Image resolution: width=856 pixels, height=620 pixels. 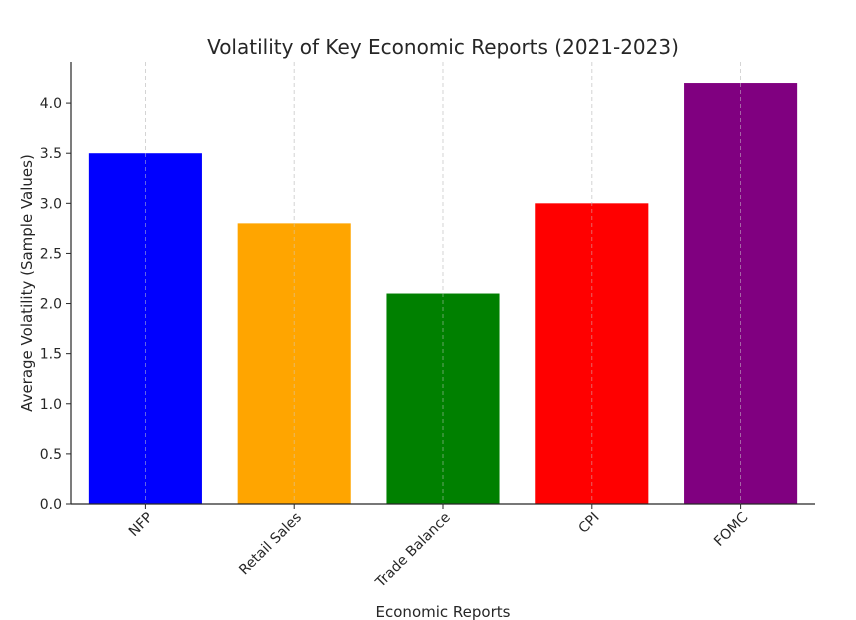 I want to click on y-tick-label: 1.0, so click(x=51, y=405).